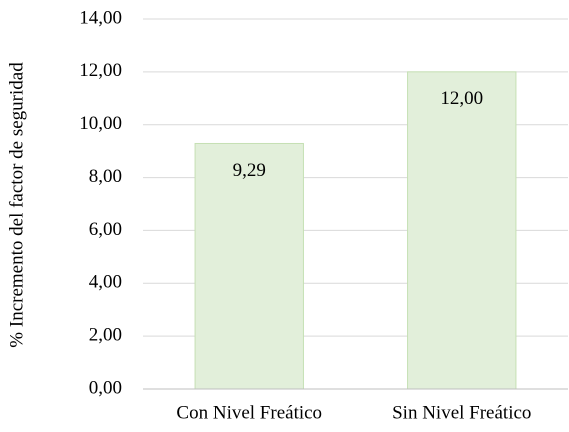 The width and height of the screenshot is (569, 432). What do you see at coordinates (105, 176) in the screenshot?
I see `y-tick-label: 8,00` at bounding box center [105, 176].